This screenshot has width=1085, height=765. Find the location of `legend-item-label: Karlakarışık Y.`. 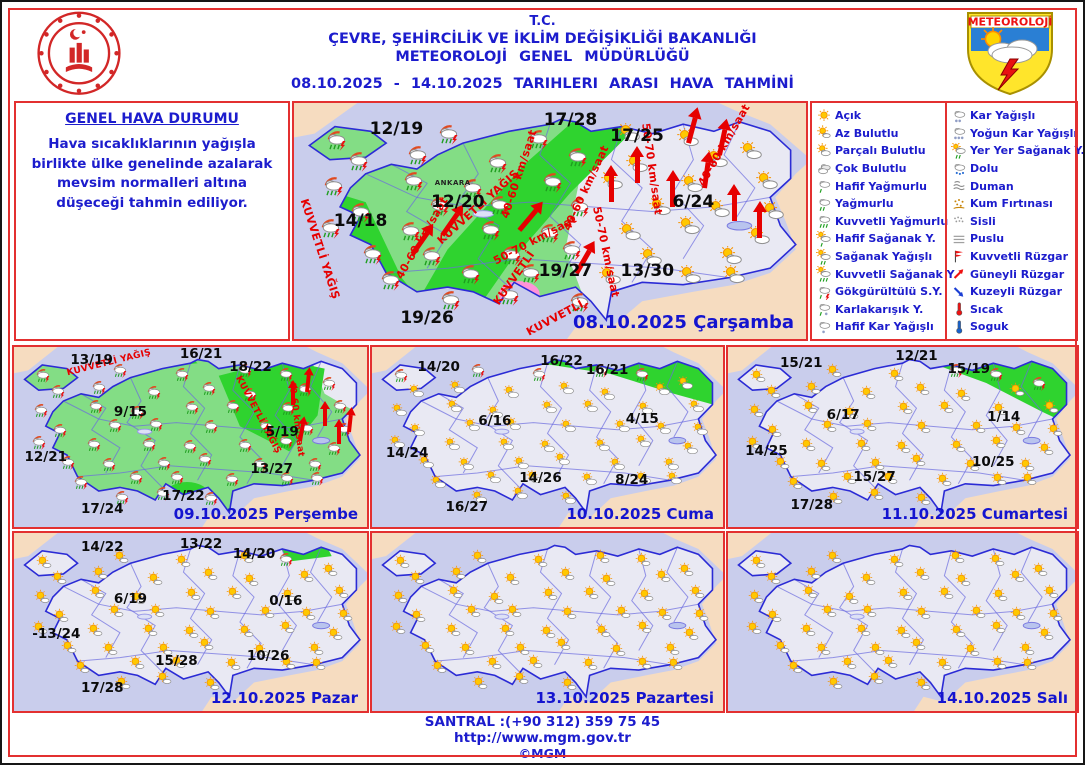

legend-item-label: Karlakarışık Y. is located at coordinates (879, 309).